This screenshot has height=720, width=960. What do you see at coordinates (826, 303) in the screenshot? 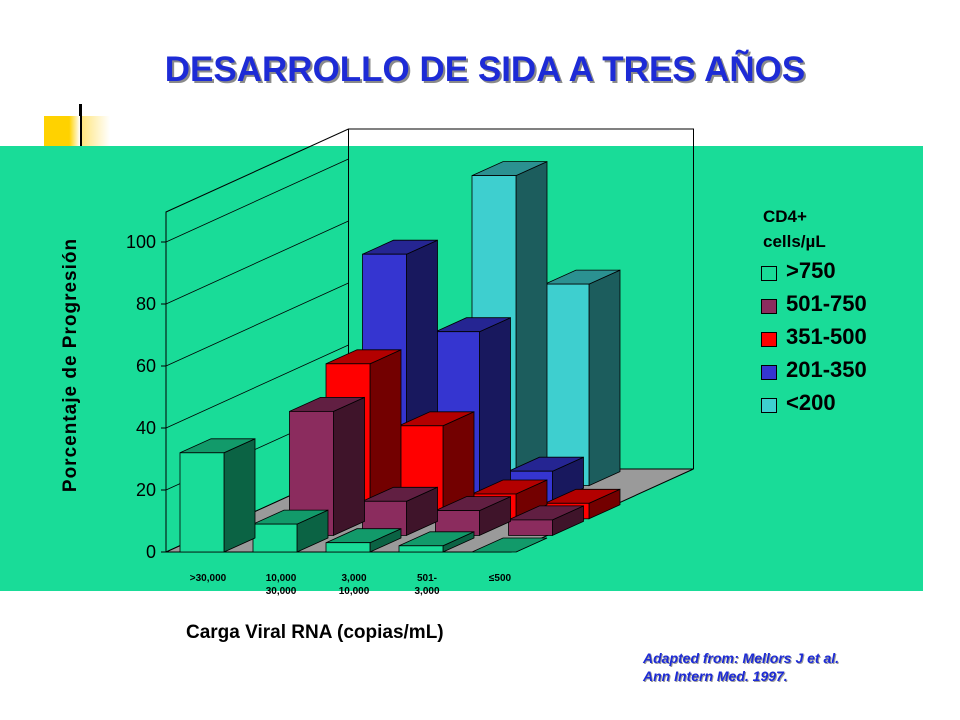
I see `legend-label: 501-750` at bounding box center [826, 303].